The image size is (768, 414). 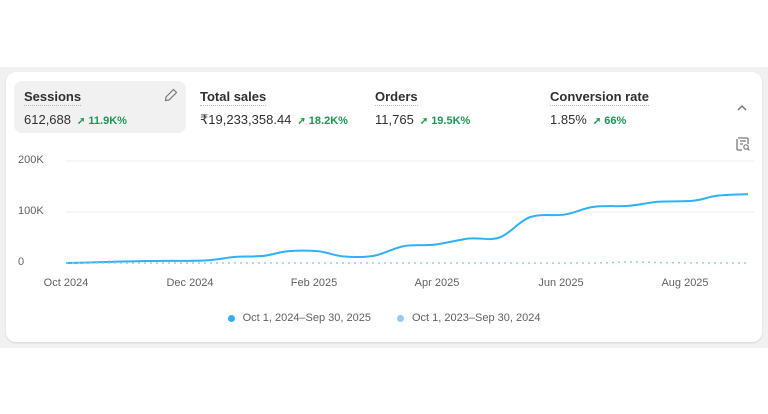 I want to click on y-tick-label: 100K, so click(x=31, y=211).